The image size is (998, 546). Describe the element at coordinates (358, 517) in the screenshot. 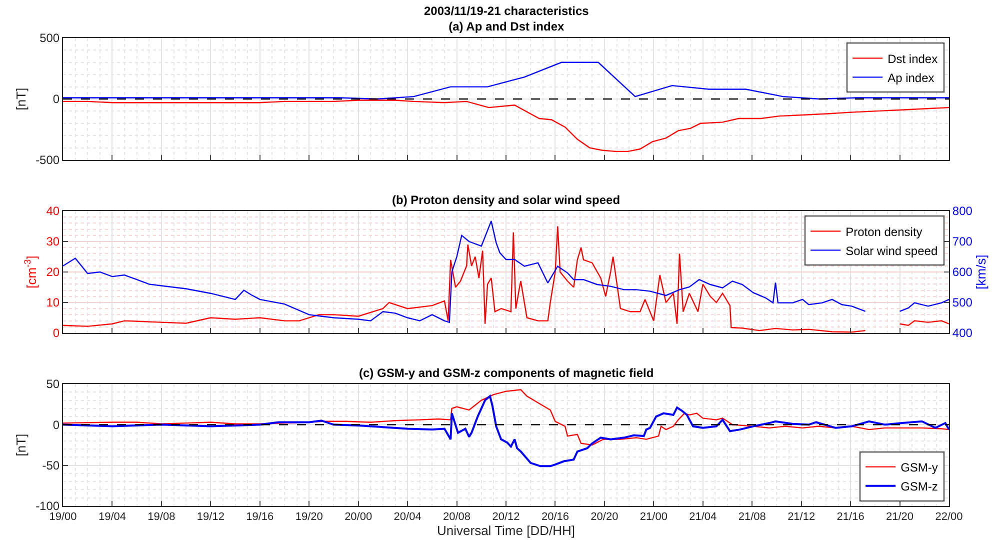

I see `x-tick-label: 20/00` at that location.